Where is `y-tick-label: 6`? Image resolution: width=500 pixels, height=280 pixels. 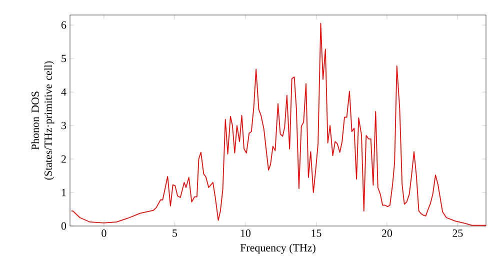
y-tick-label: 6 is located at coordinates (63, 25).